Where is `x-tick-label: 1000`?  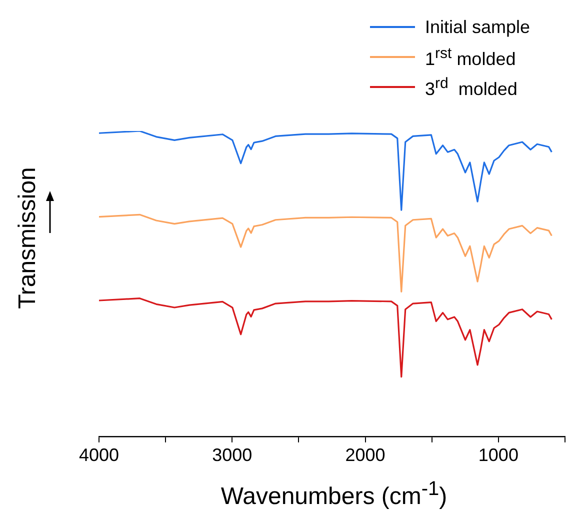
x-tick-label: 1000 is located at coordinates (498, 455).